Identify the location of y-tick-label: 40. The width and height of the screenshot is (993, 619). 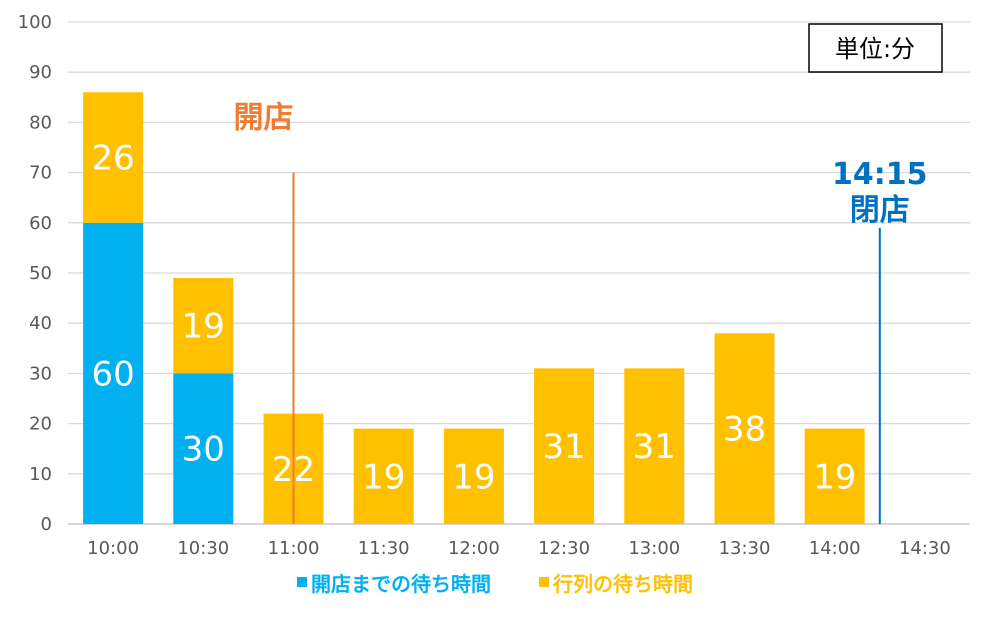
(40, 323).